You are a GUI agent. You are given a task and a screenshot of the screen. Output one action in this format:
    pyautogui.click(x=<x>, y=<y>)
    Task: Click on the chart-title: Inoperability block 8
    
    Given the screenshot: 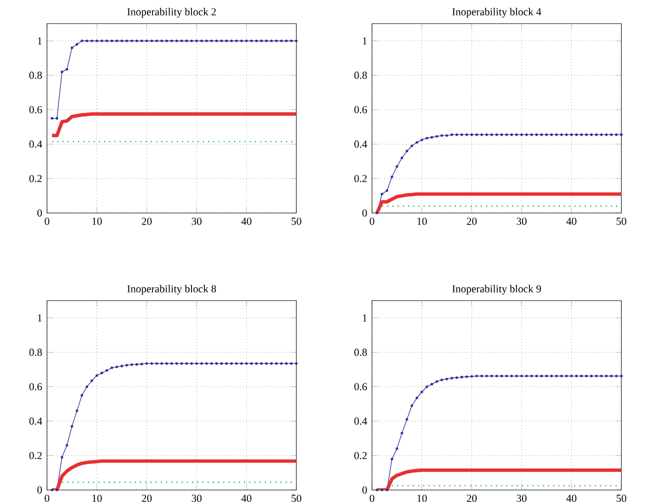 What is the action you would take?
    pyautogui.click(x=171, y=289)
    